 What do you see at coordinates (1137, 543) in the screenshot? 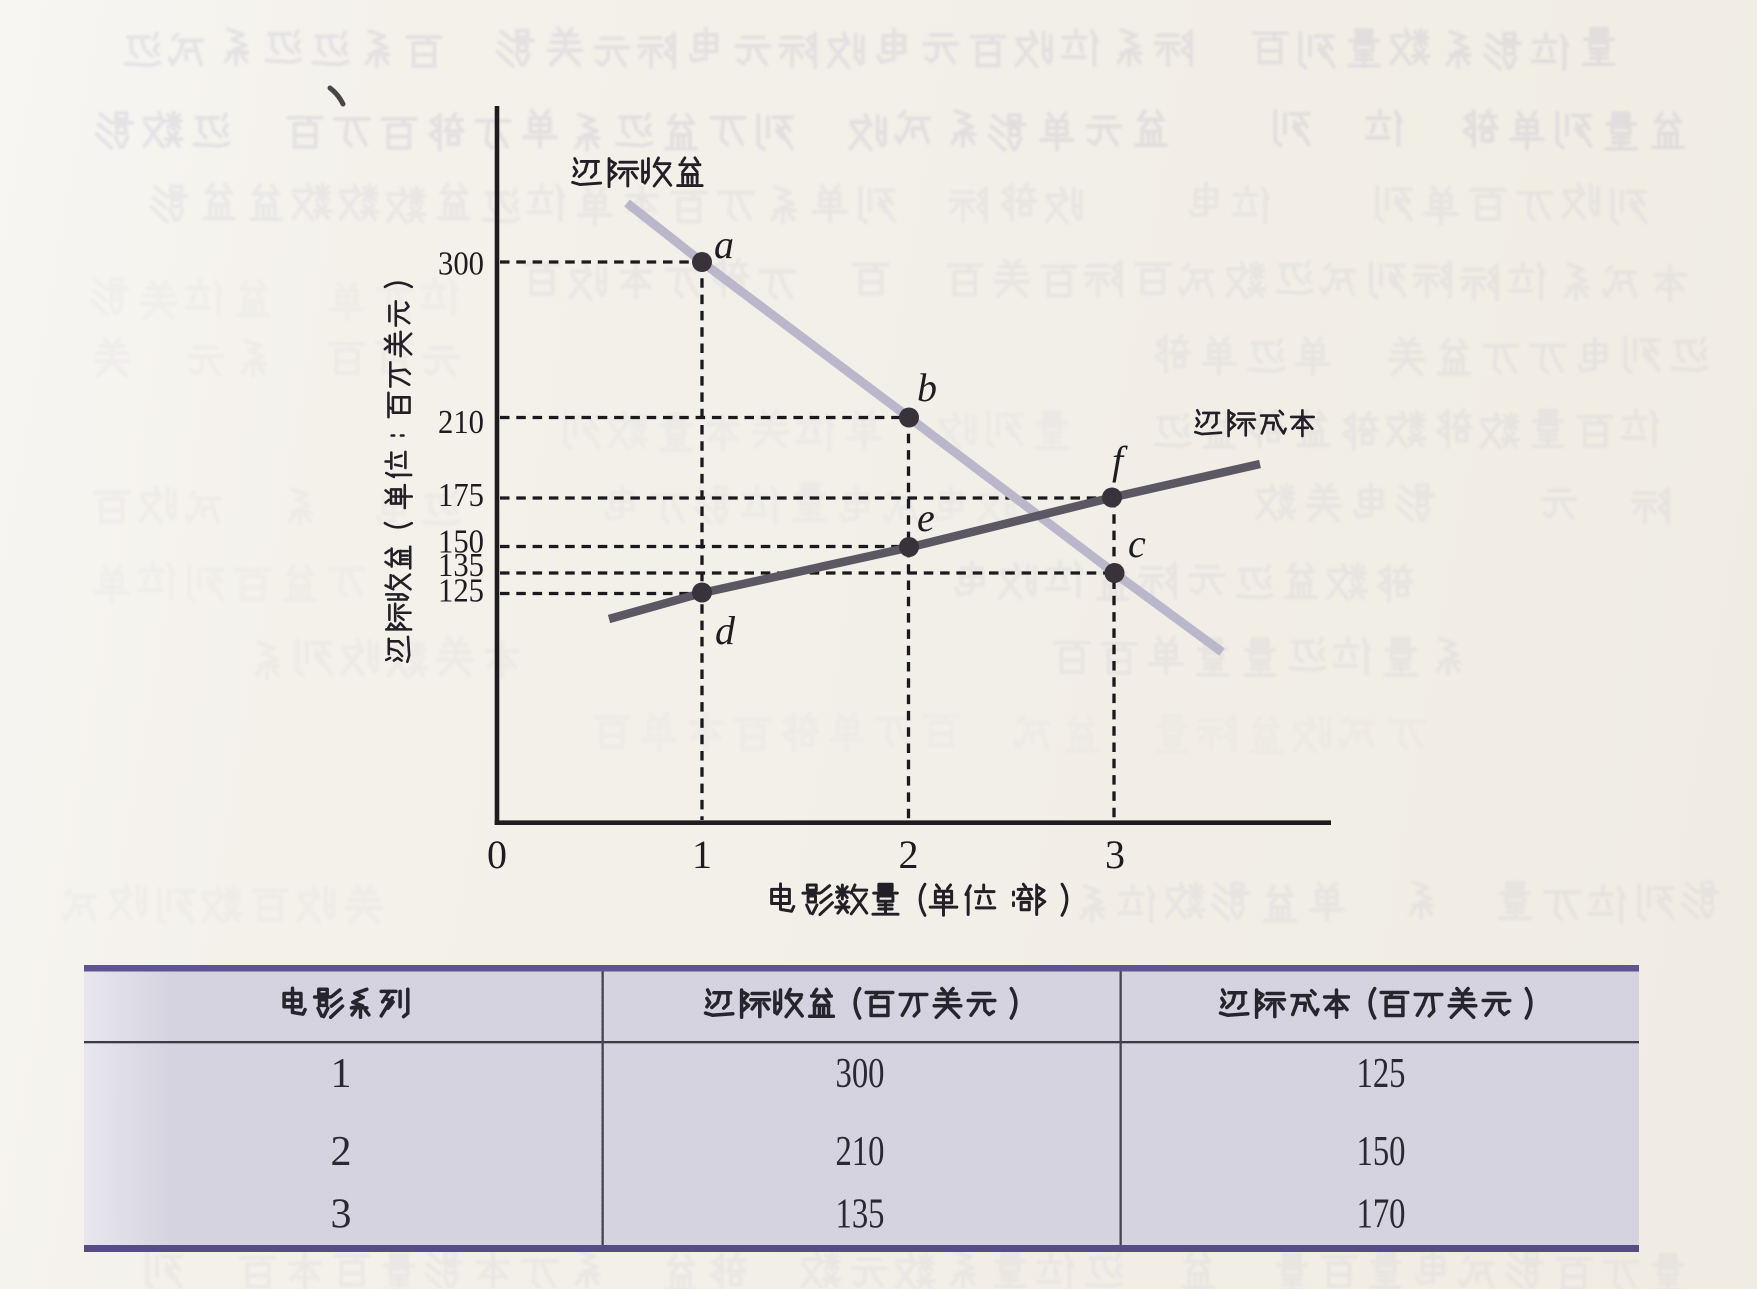
I see `svg-text: c` at bounding box center [1137, 543].